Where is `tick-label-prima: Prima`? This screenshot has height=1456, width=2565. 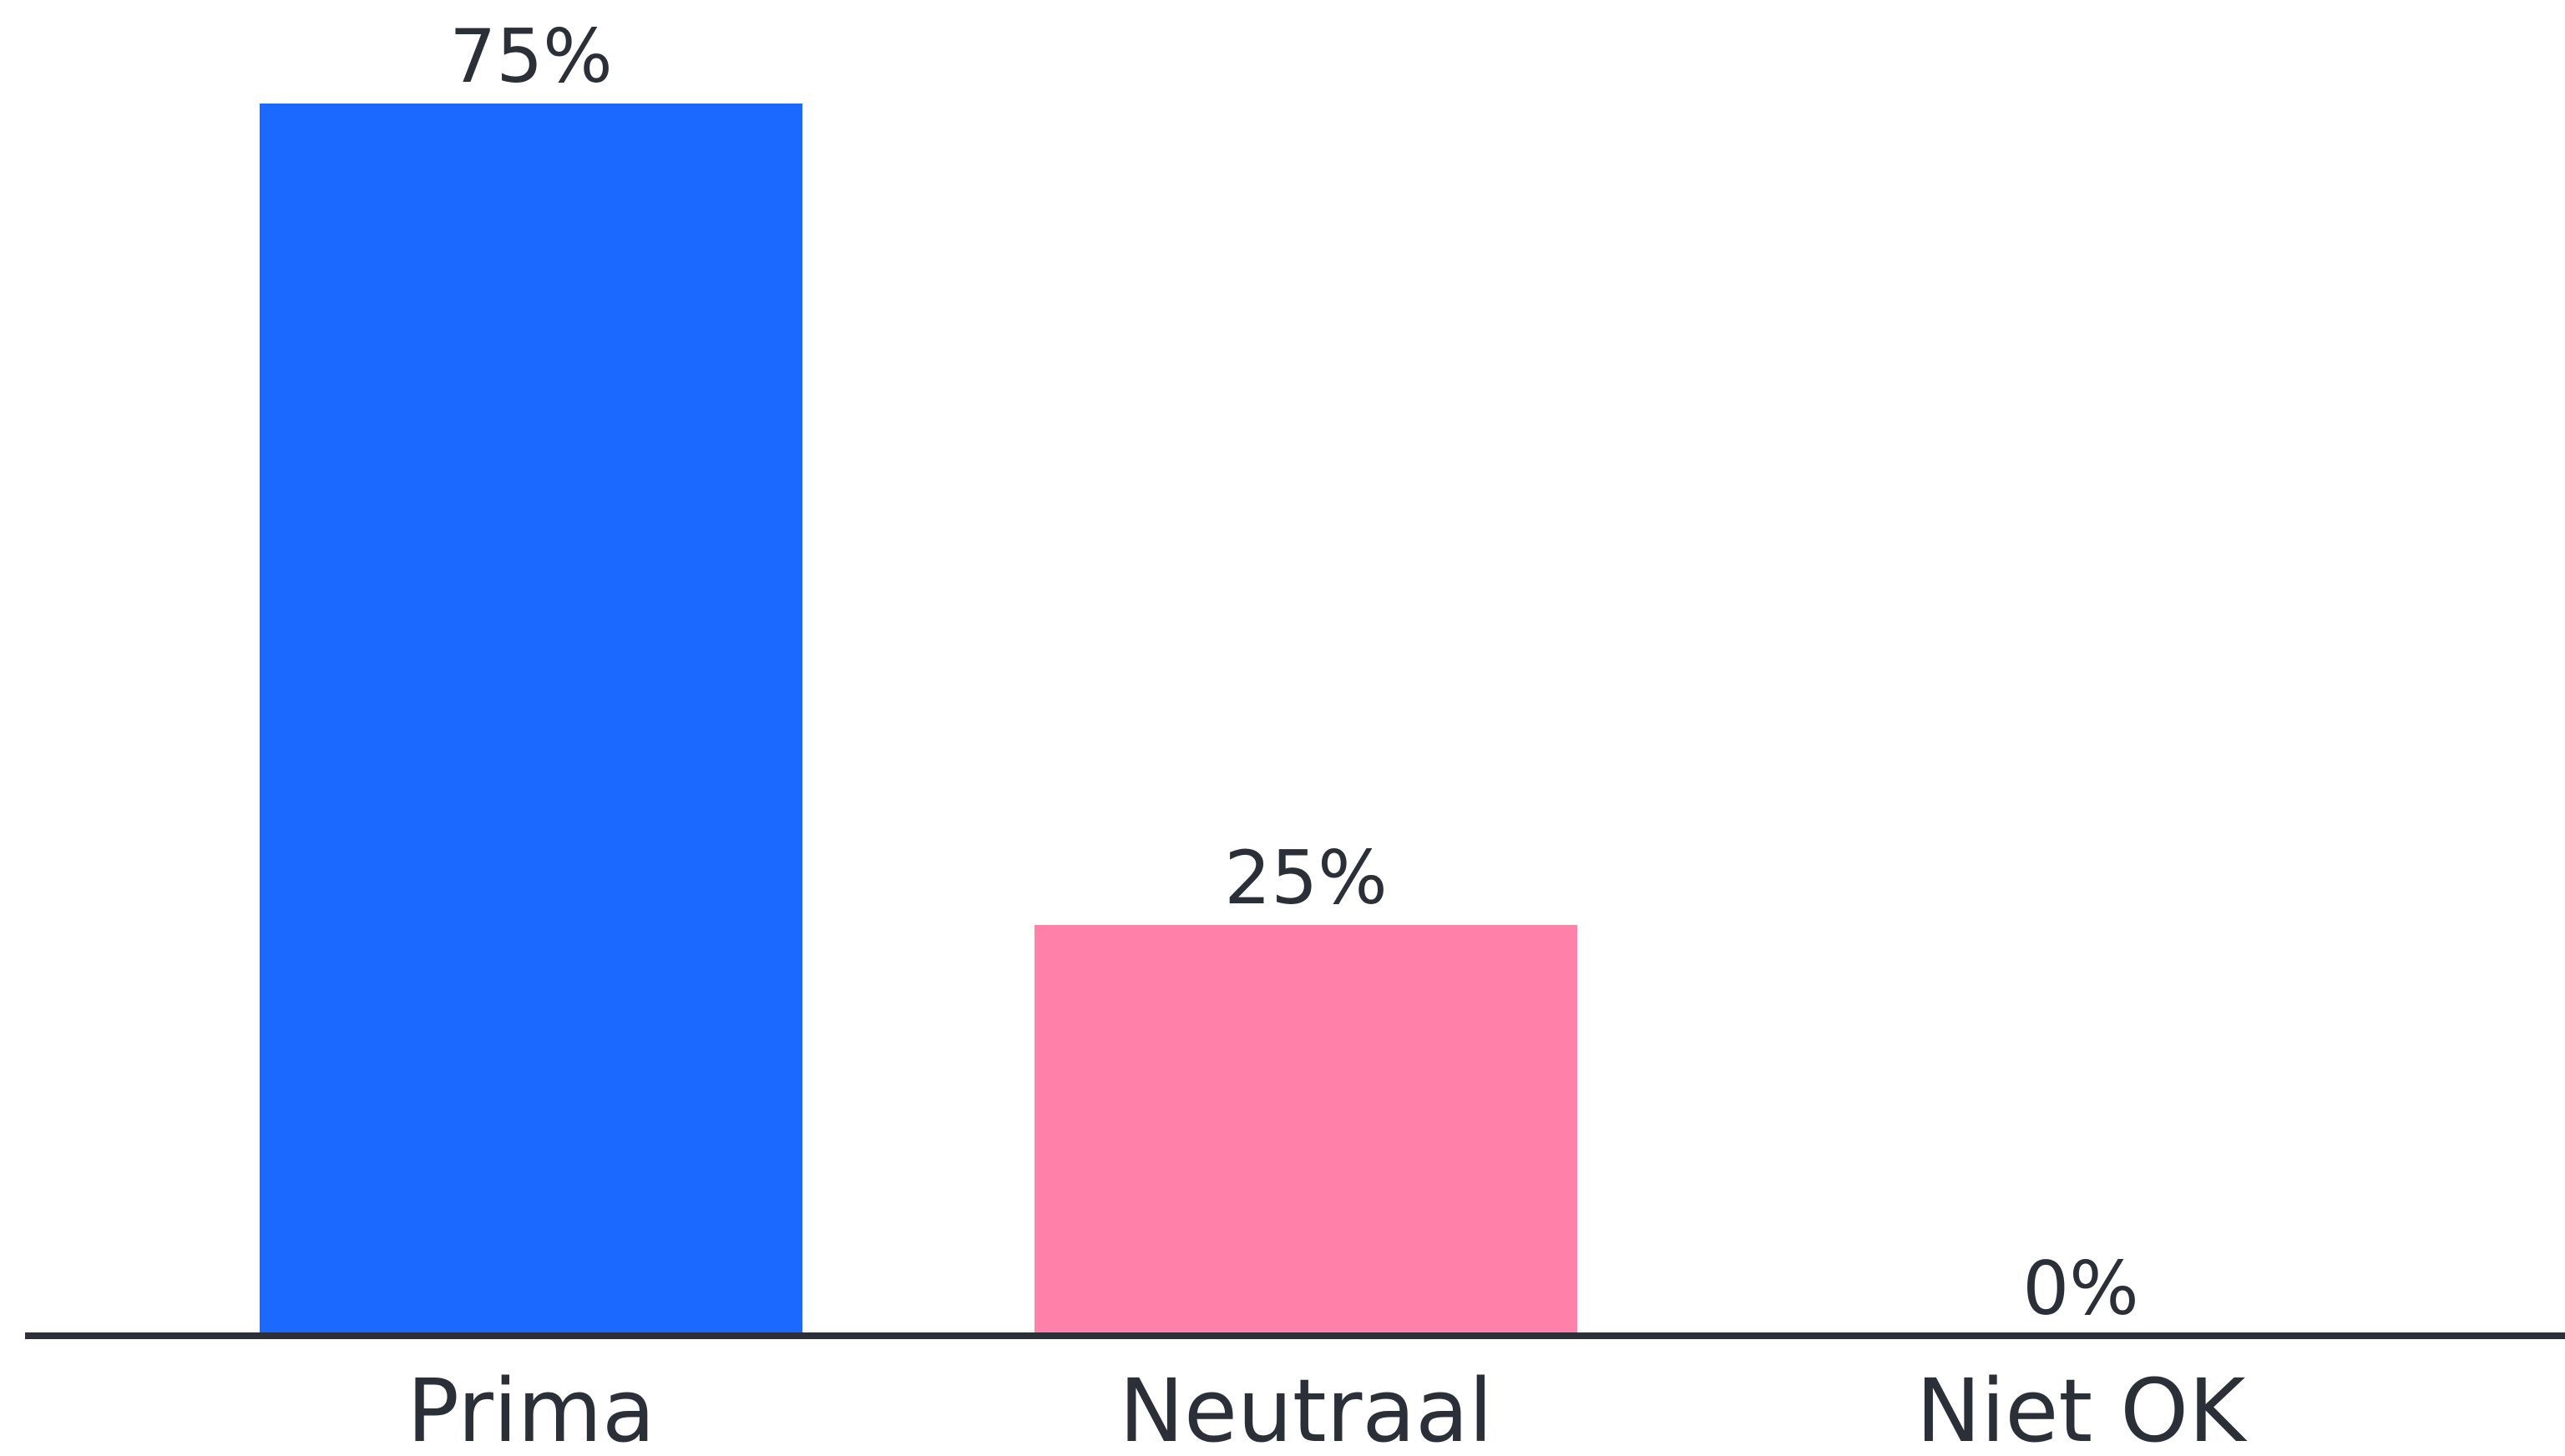
tick-label-prima: Prima is located at coordinates (531, 1408).